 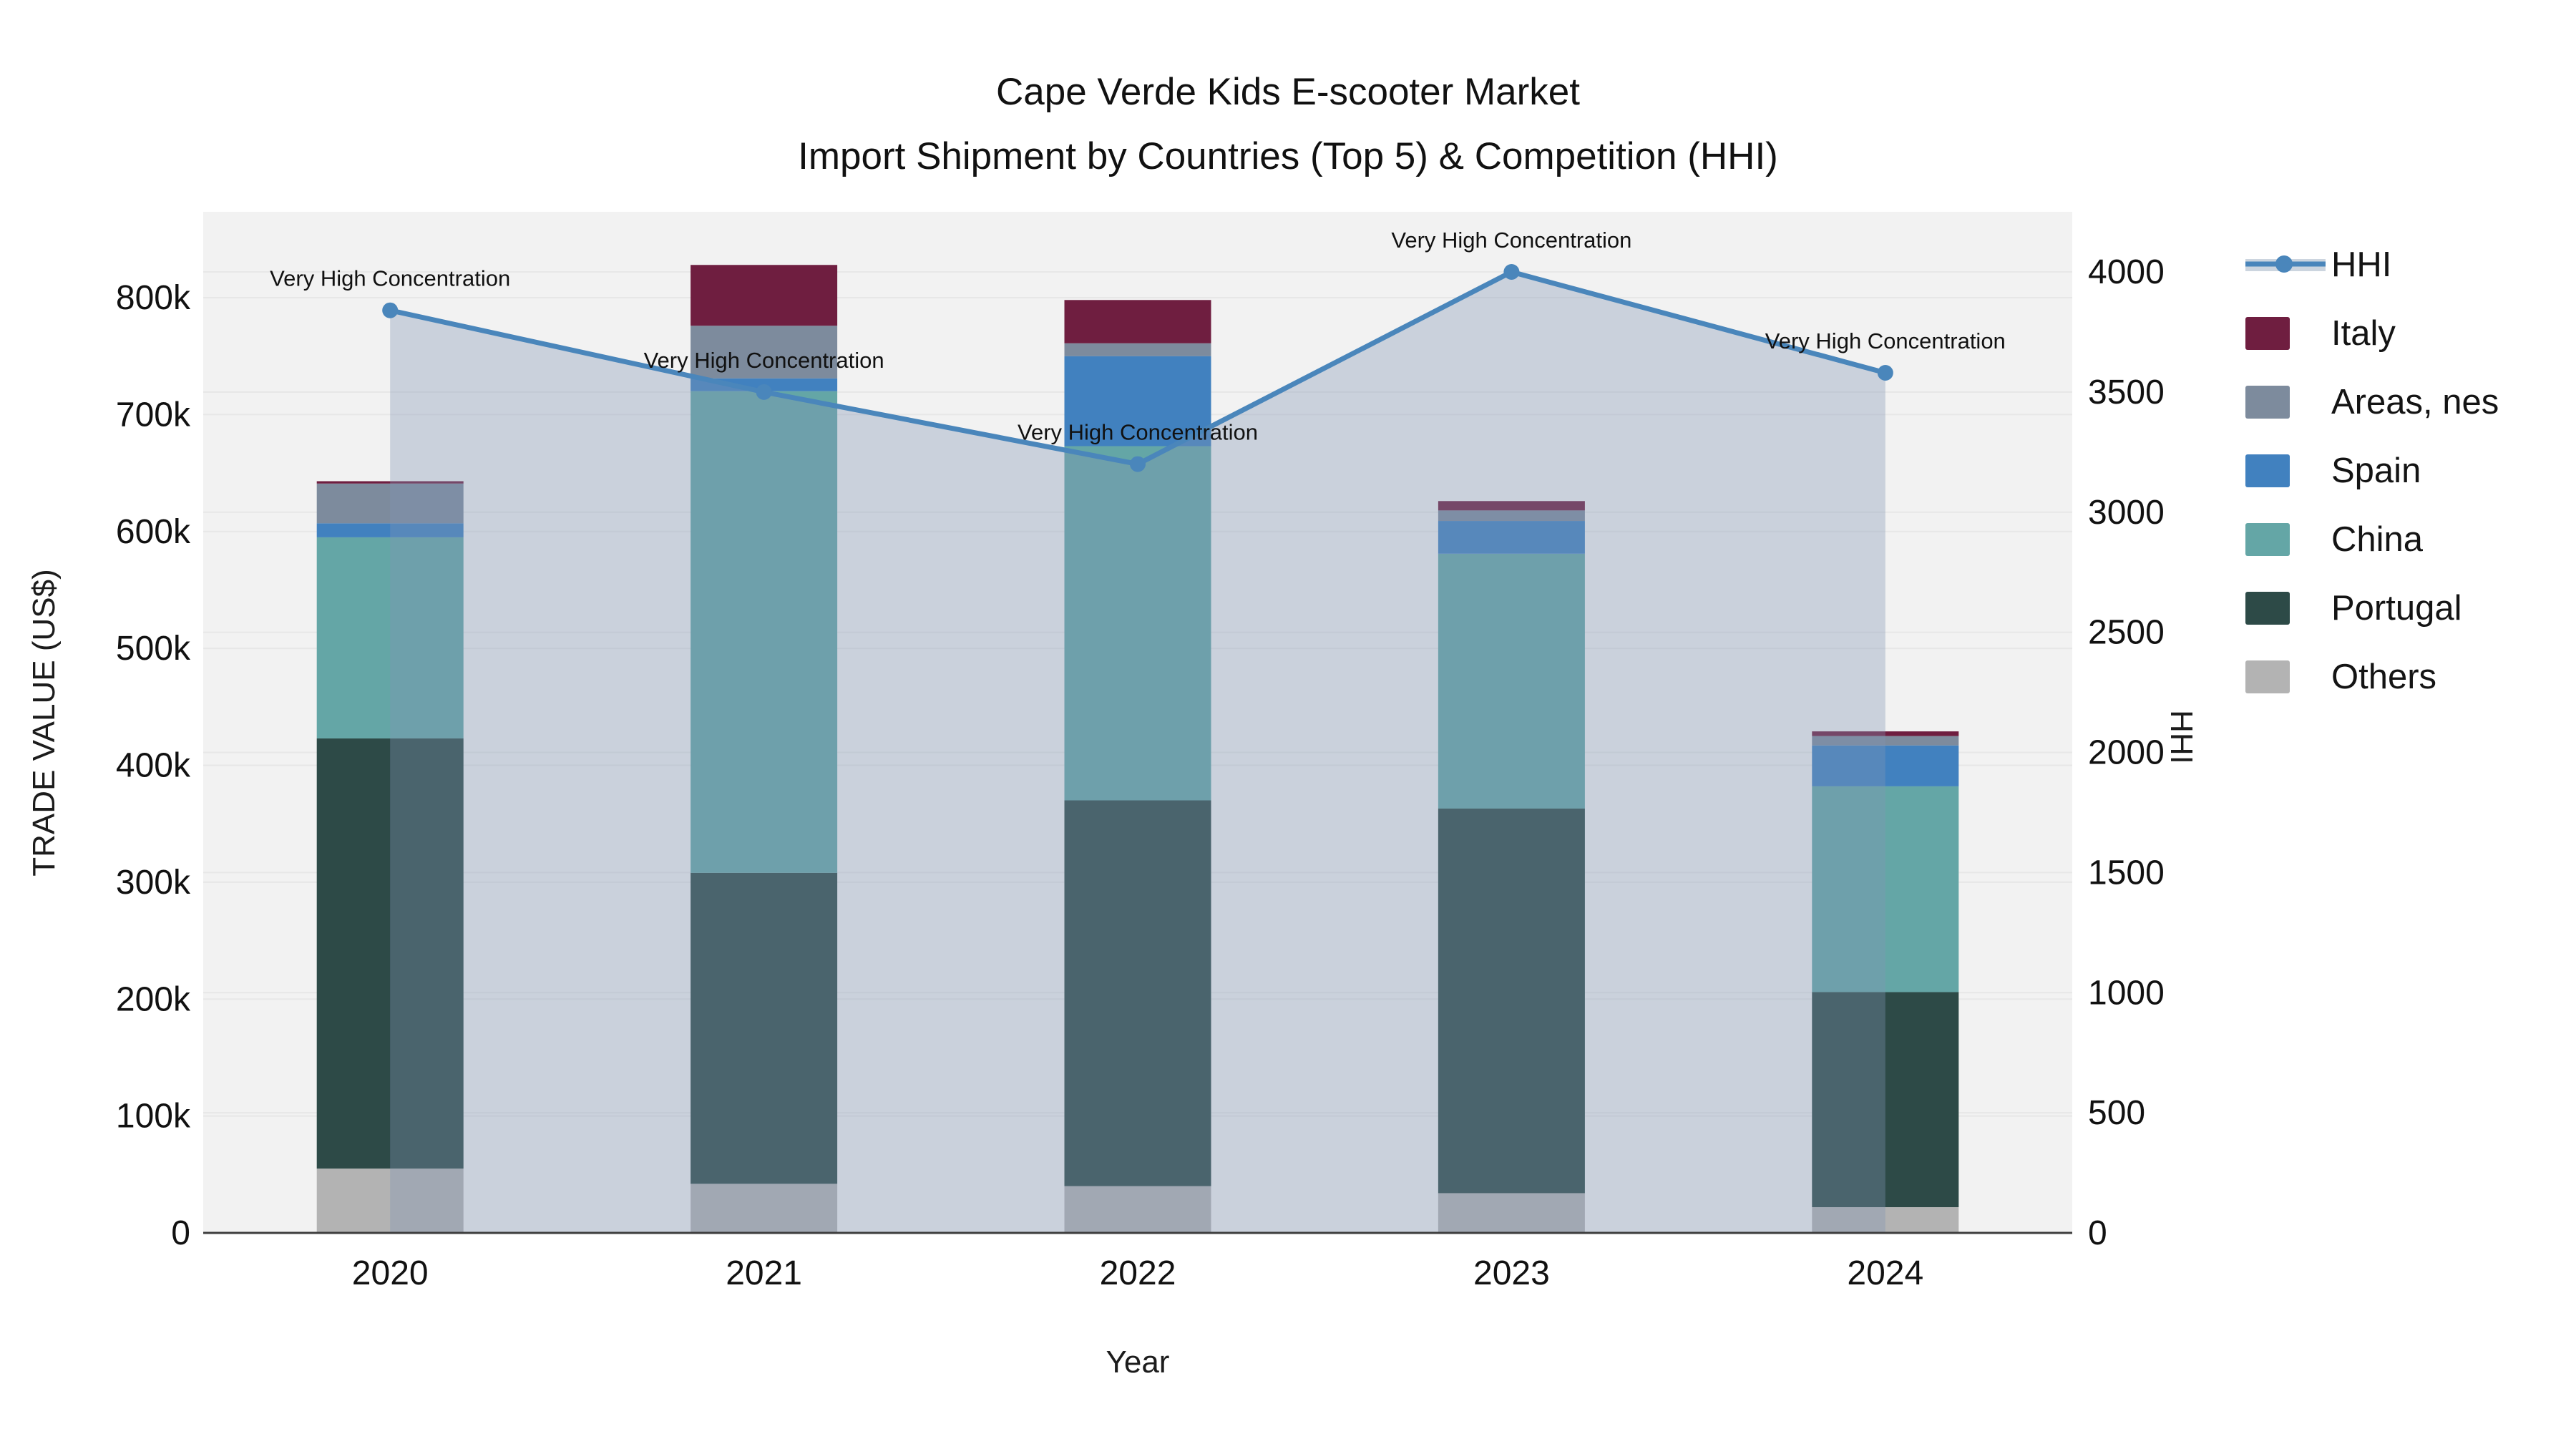 I want to click on bar-segment-others-2024, so click(x=1885, y=1220).